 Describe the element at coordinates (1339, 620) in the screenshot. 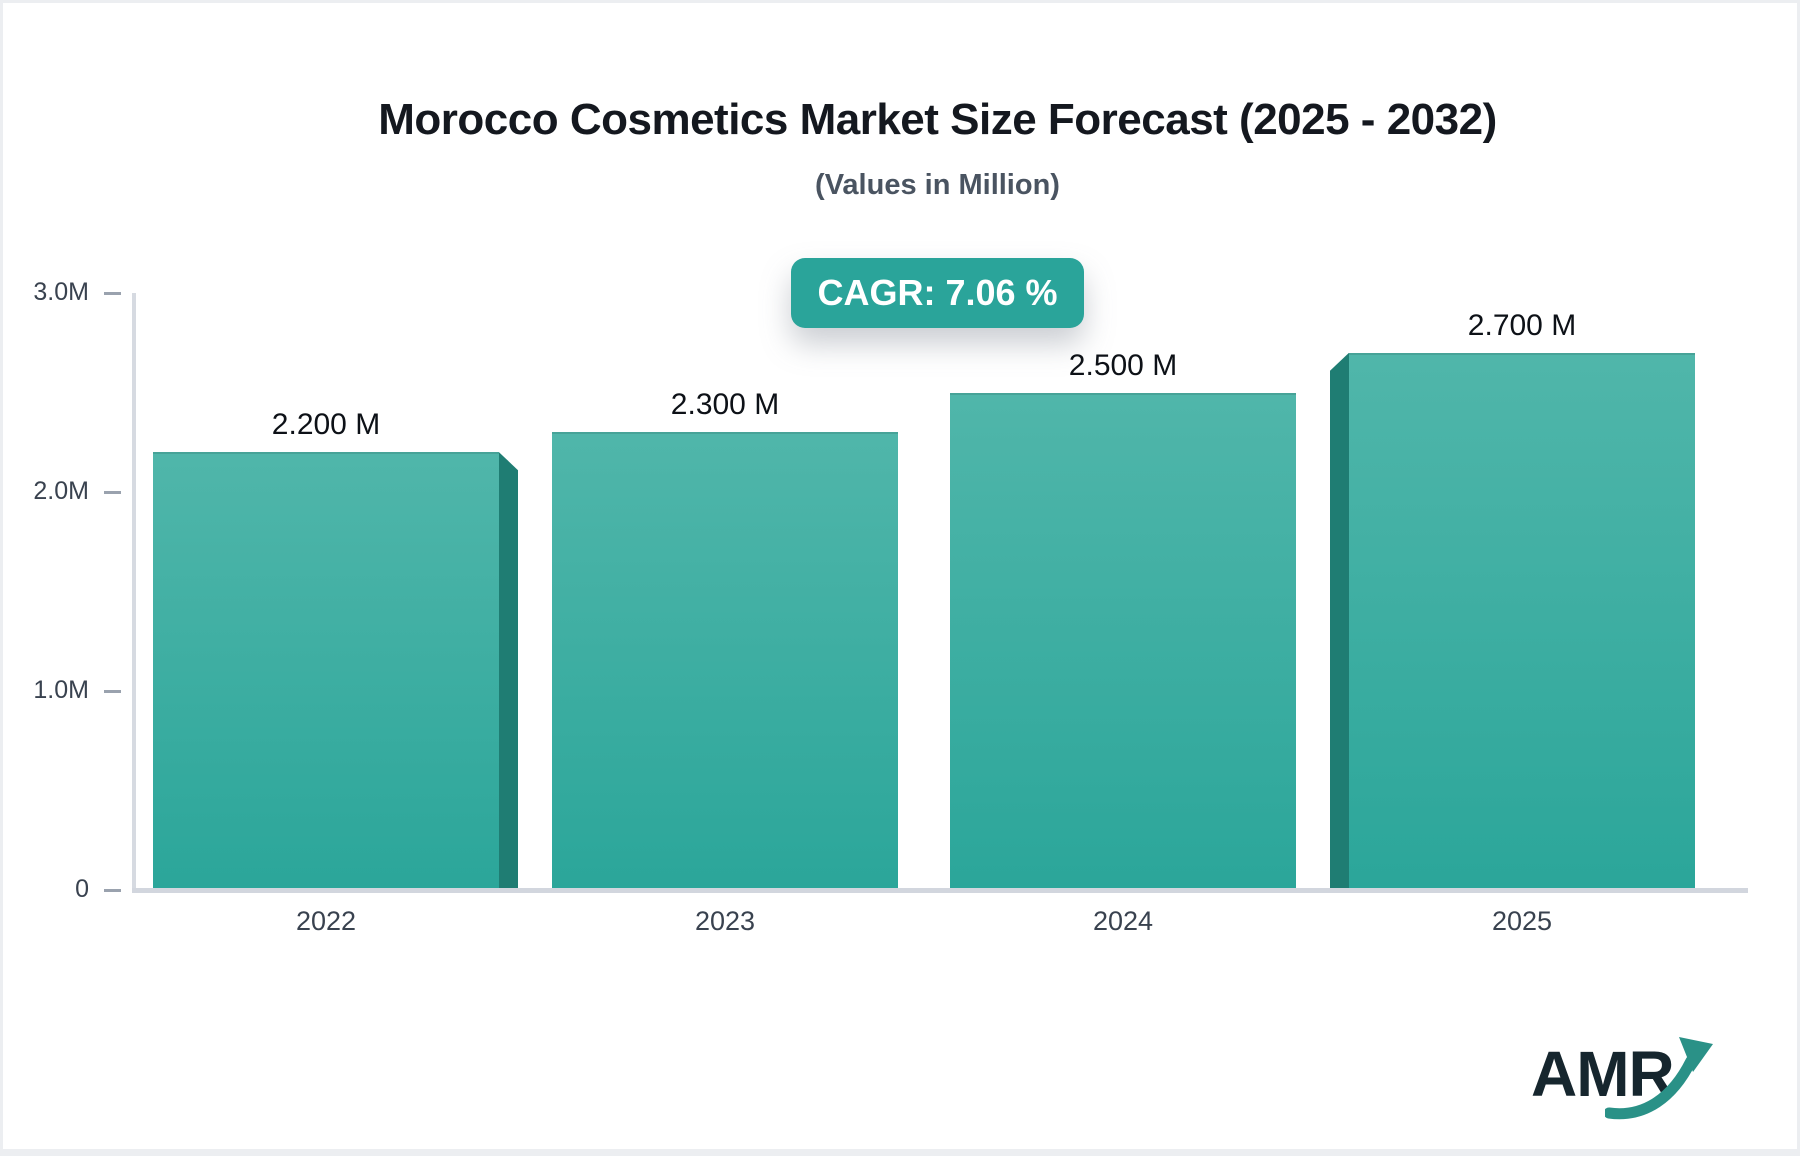

I see `bar-3d-side-2025` at that location.